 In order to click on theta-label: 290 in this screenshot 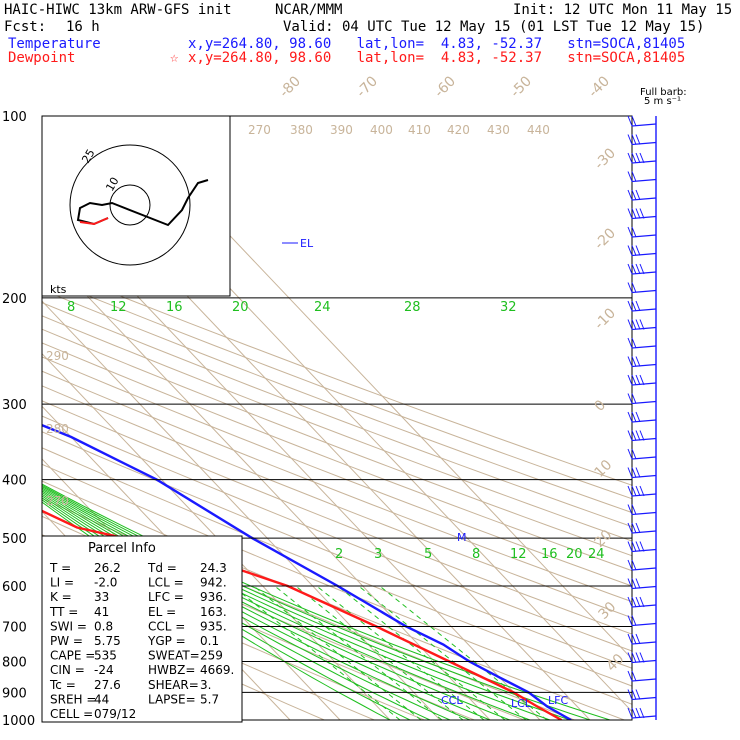, I will do `click(57, 356)`.